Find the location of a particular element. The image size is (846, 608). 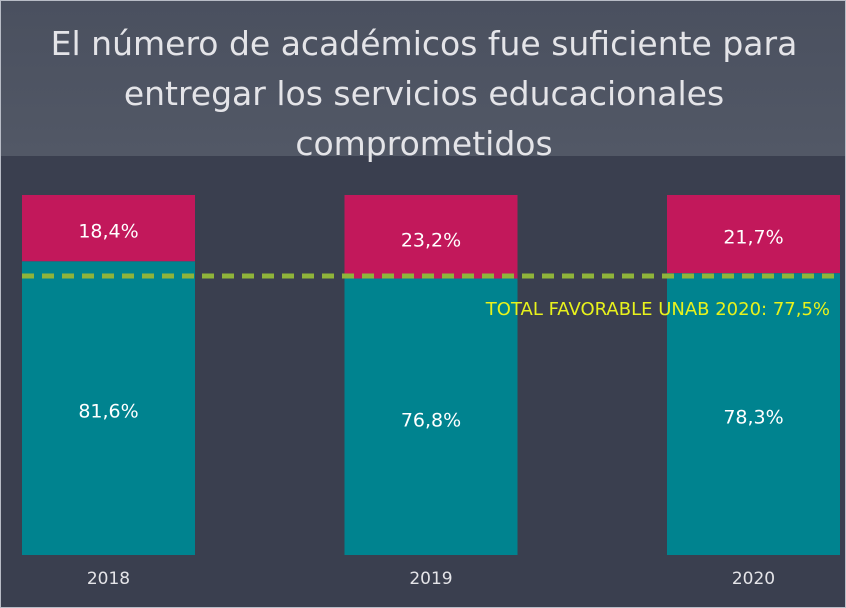

x-tick-label: 2020 is located at coordinates (753, 579).